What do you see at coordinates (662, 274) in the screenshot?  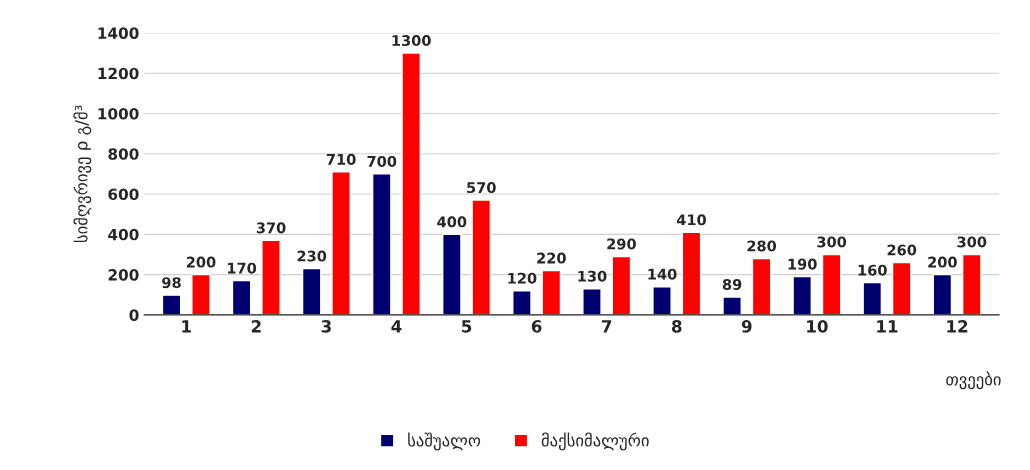 I see `data-label: 140` at bounding box center [662, 274].